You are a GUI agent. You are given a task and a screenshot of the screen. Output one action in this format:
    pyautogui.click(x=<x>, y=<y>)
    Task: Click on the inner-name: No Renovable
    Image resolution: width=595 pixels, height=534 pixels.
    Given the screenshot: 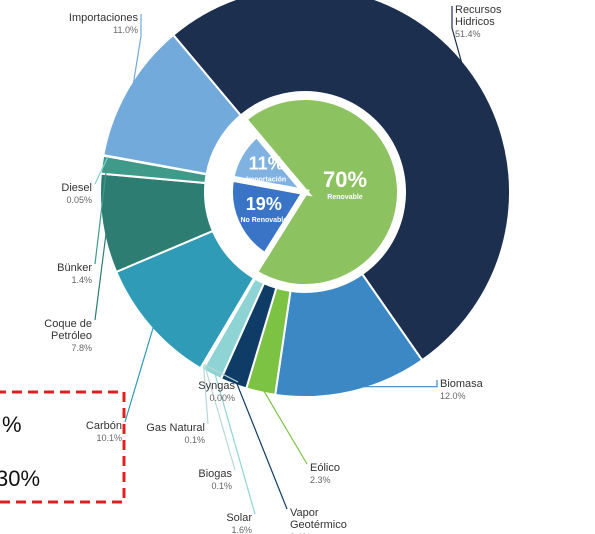 What is the action you would take?
    pyautogui.click(x=263, y=220)
    